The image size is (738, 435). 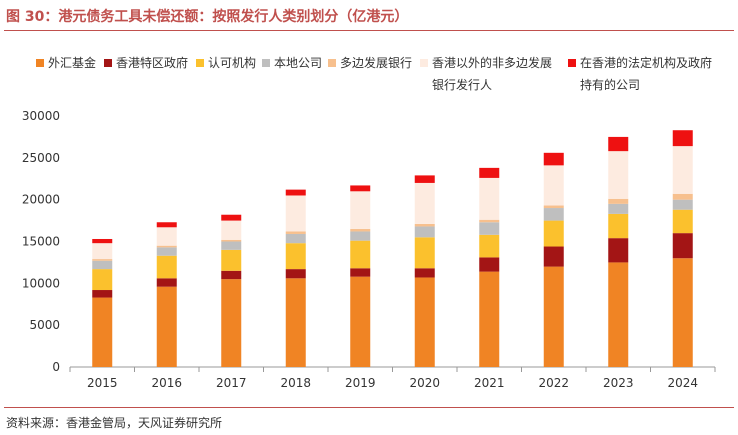 What do you see at coordinates (166, 383) in the screenshot?
I see `x-tick-label: 2016` at bounding box center [166, 383].